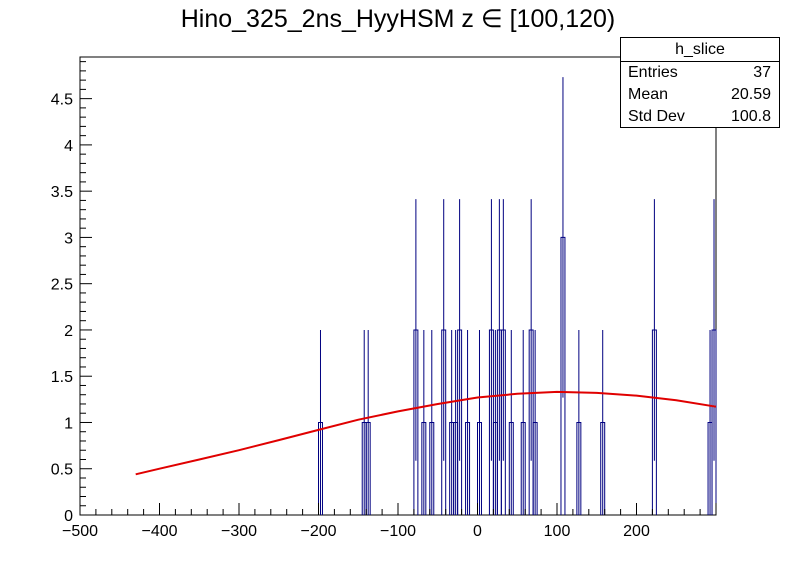 The image size is (796, 572). I want to click on stats-label: Std Dev, so click(656, 116).